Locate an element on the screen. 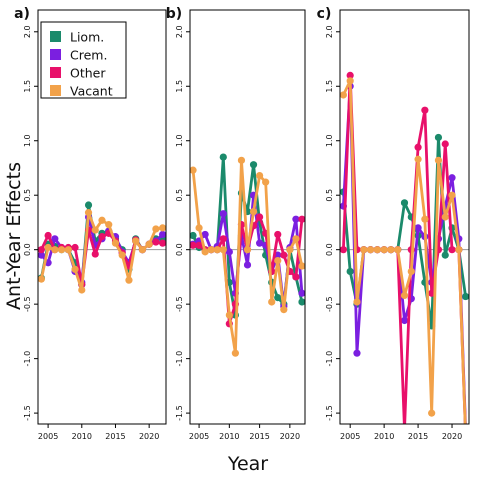 The height and width of the screenshot is (480, 480). x-axis-label: Year is located at coordinates (247, 464).